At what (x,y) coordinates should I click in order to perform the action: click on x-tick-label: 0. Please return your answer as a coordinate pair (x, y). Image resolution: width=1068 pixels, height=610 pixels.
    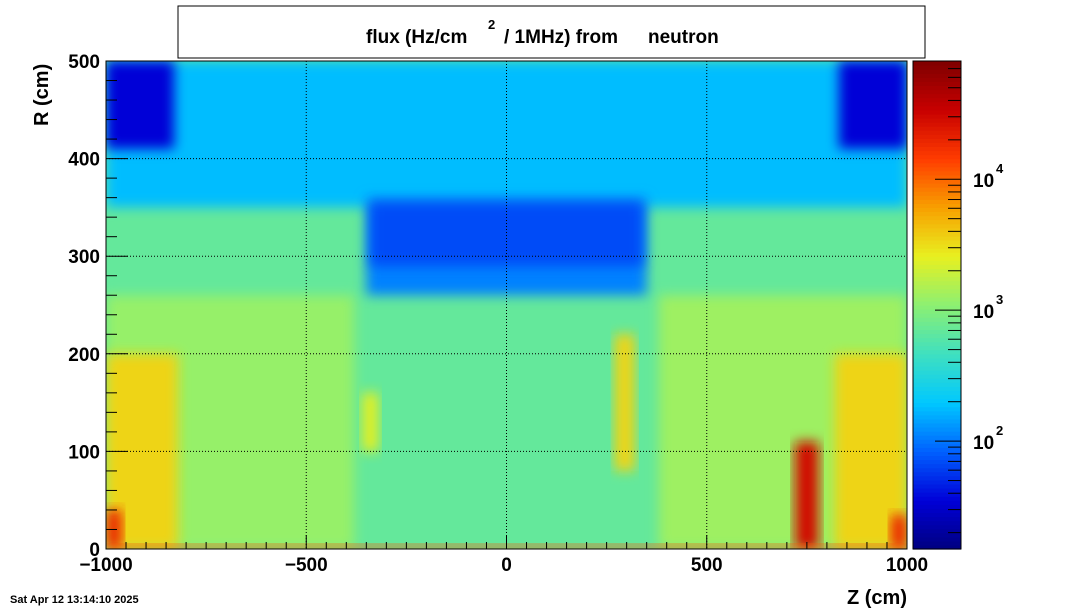
    Looking at the image, I should click on (506, 565).